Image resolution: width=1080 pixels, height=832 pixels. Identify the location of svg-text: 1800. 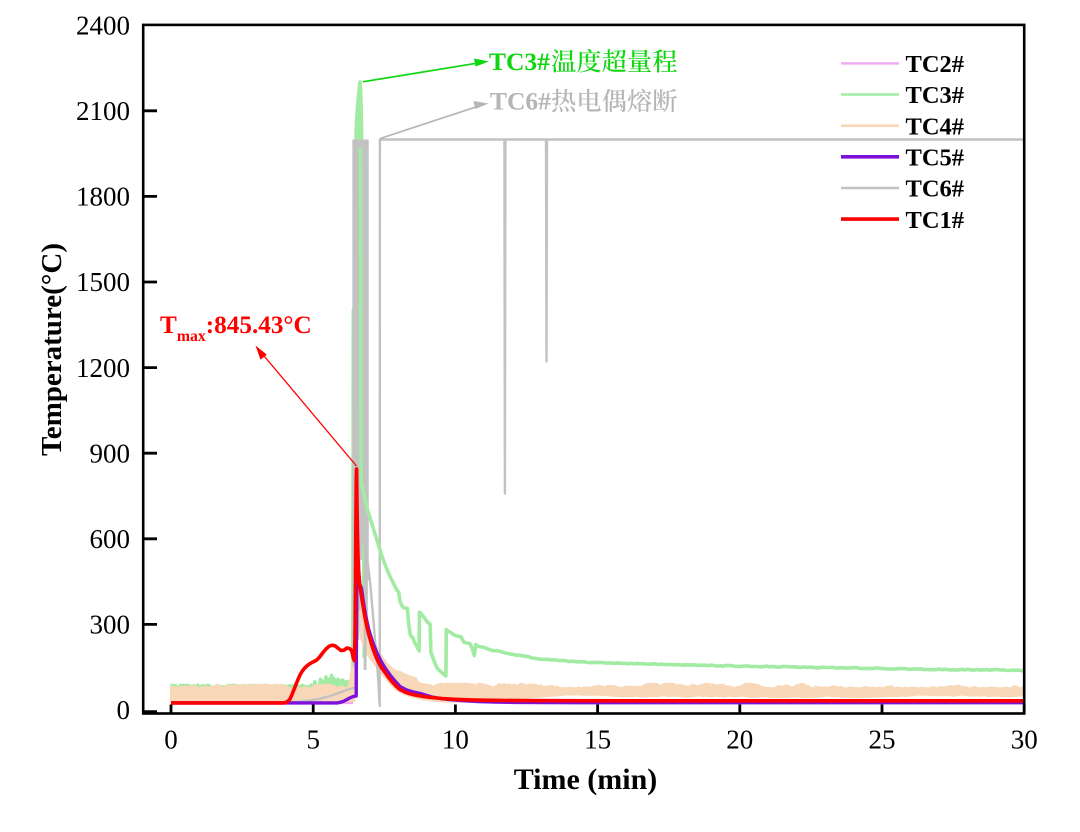
(103, 197).